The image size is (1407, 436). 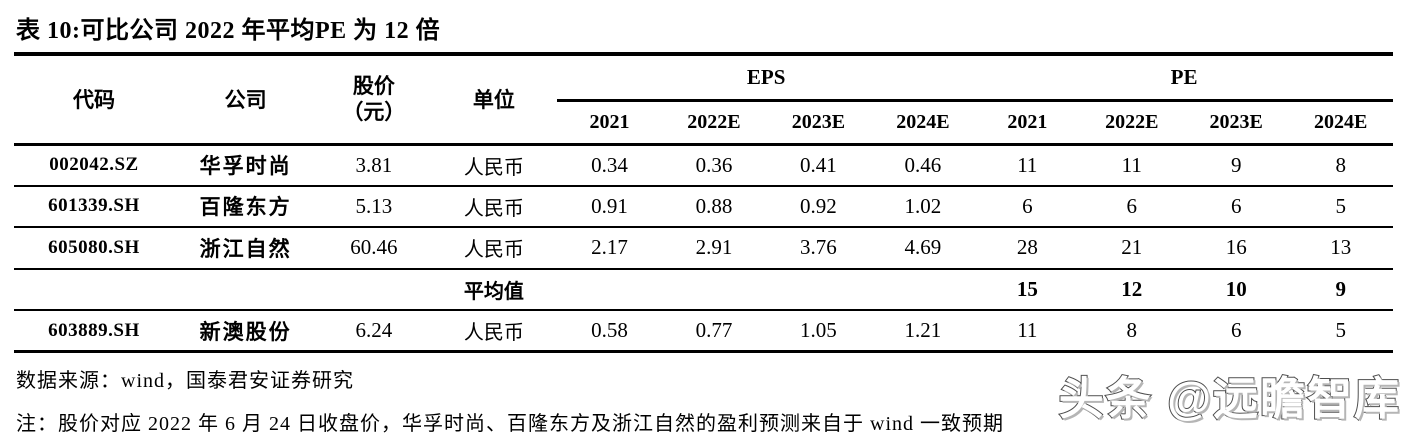 What do you see at coordinates (1131, 248) in the screenshot?
I see `pe-2022e-cell: 21` at bounding box center [1131, 248].